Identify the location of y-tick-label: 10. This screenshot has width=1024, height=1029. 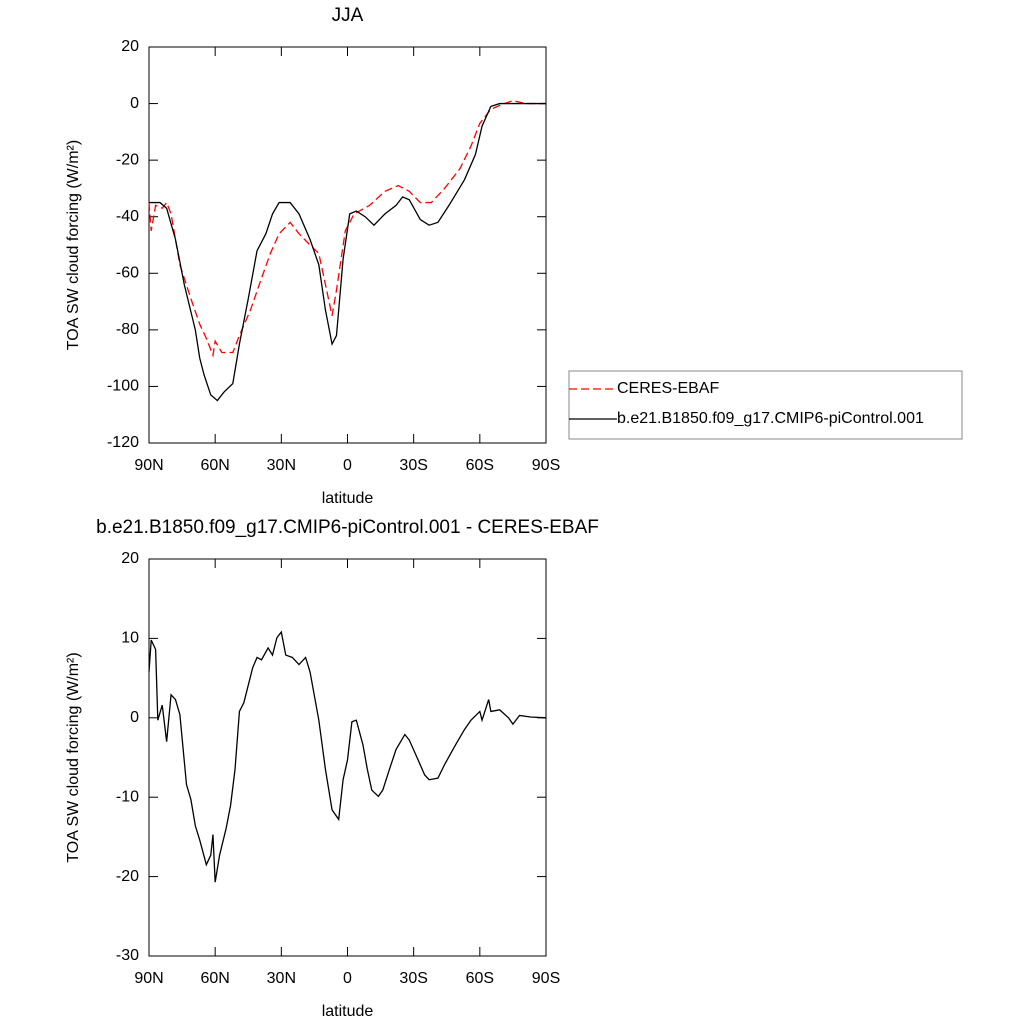
(130, 638).